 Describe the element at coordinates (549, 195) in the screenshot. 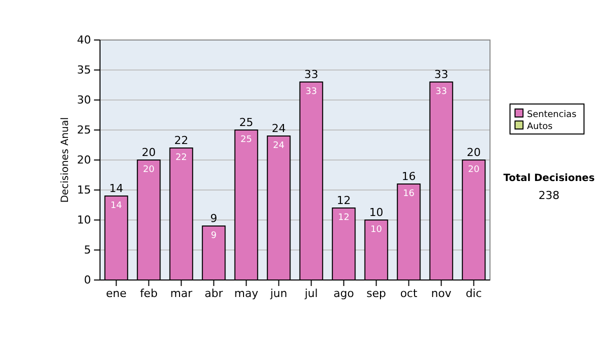

I see `text: 238` at that location.